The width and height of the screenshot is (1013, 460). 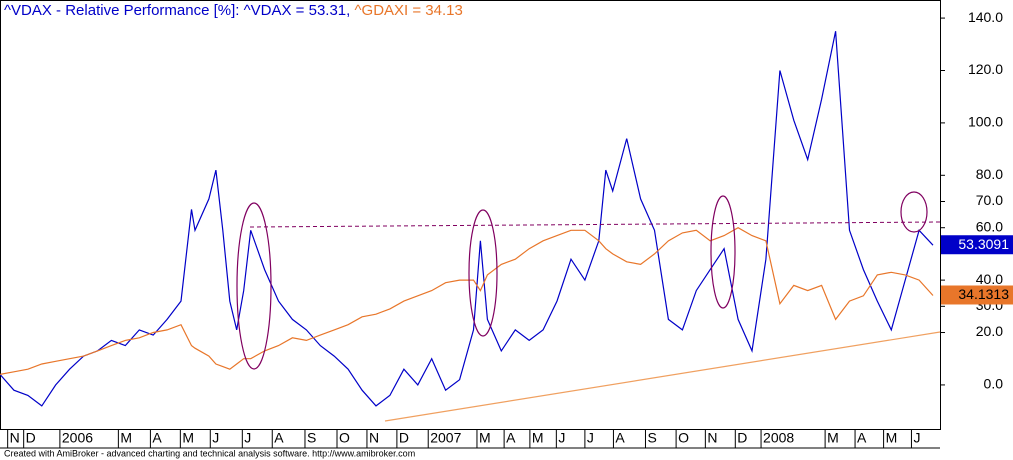 I want to click on last-value-label: 53.3091, so click(x=983, y=244).